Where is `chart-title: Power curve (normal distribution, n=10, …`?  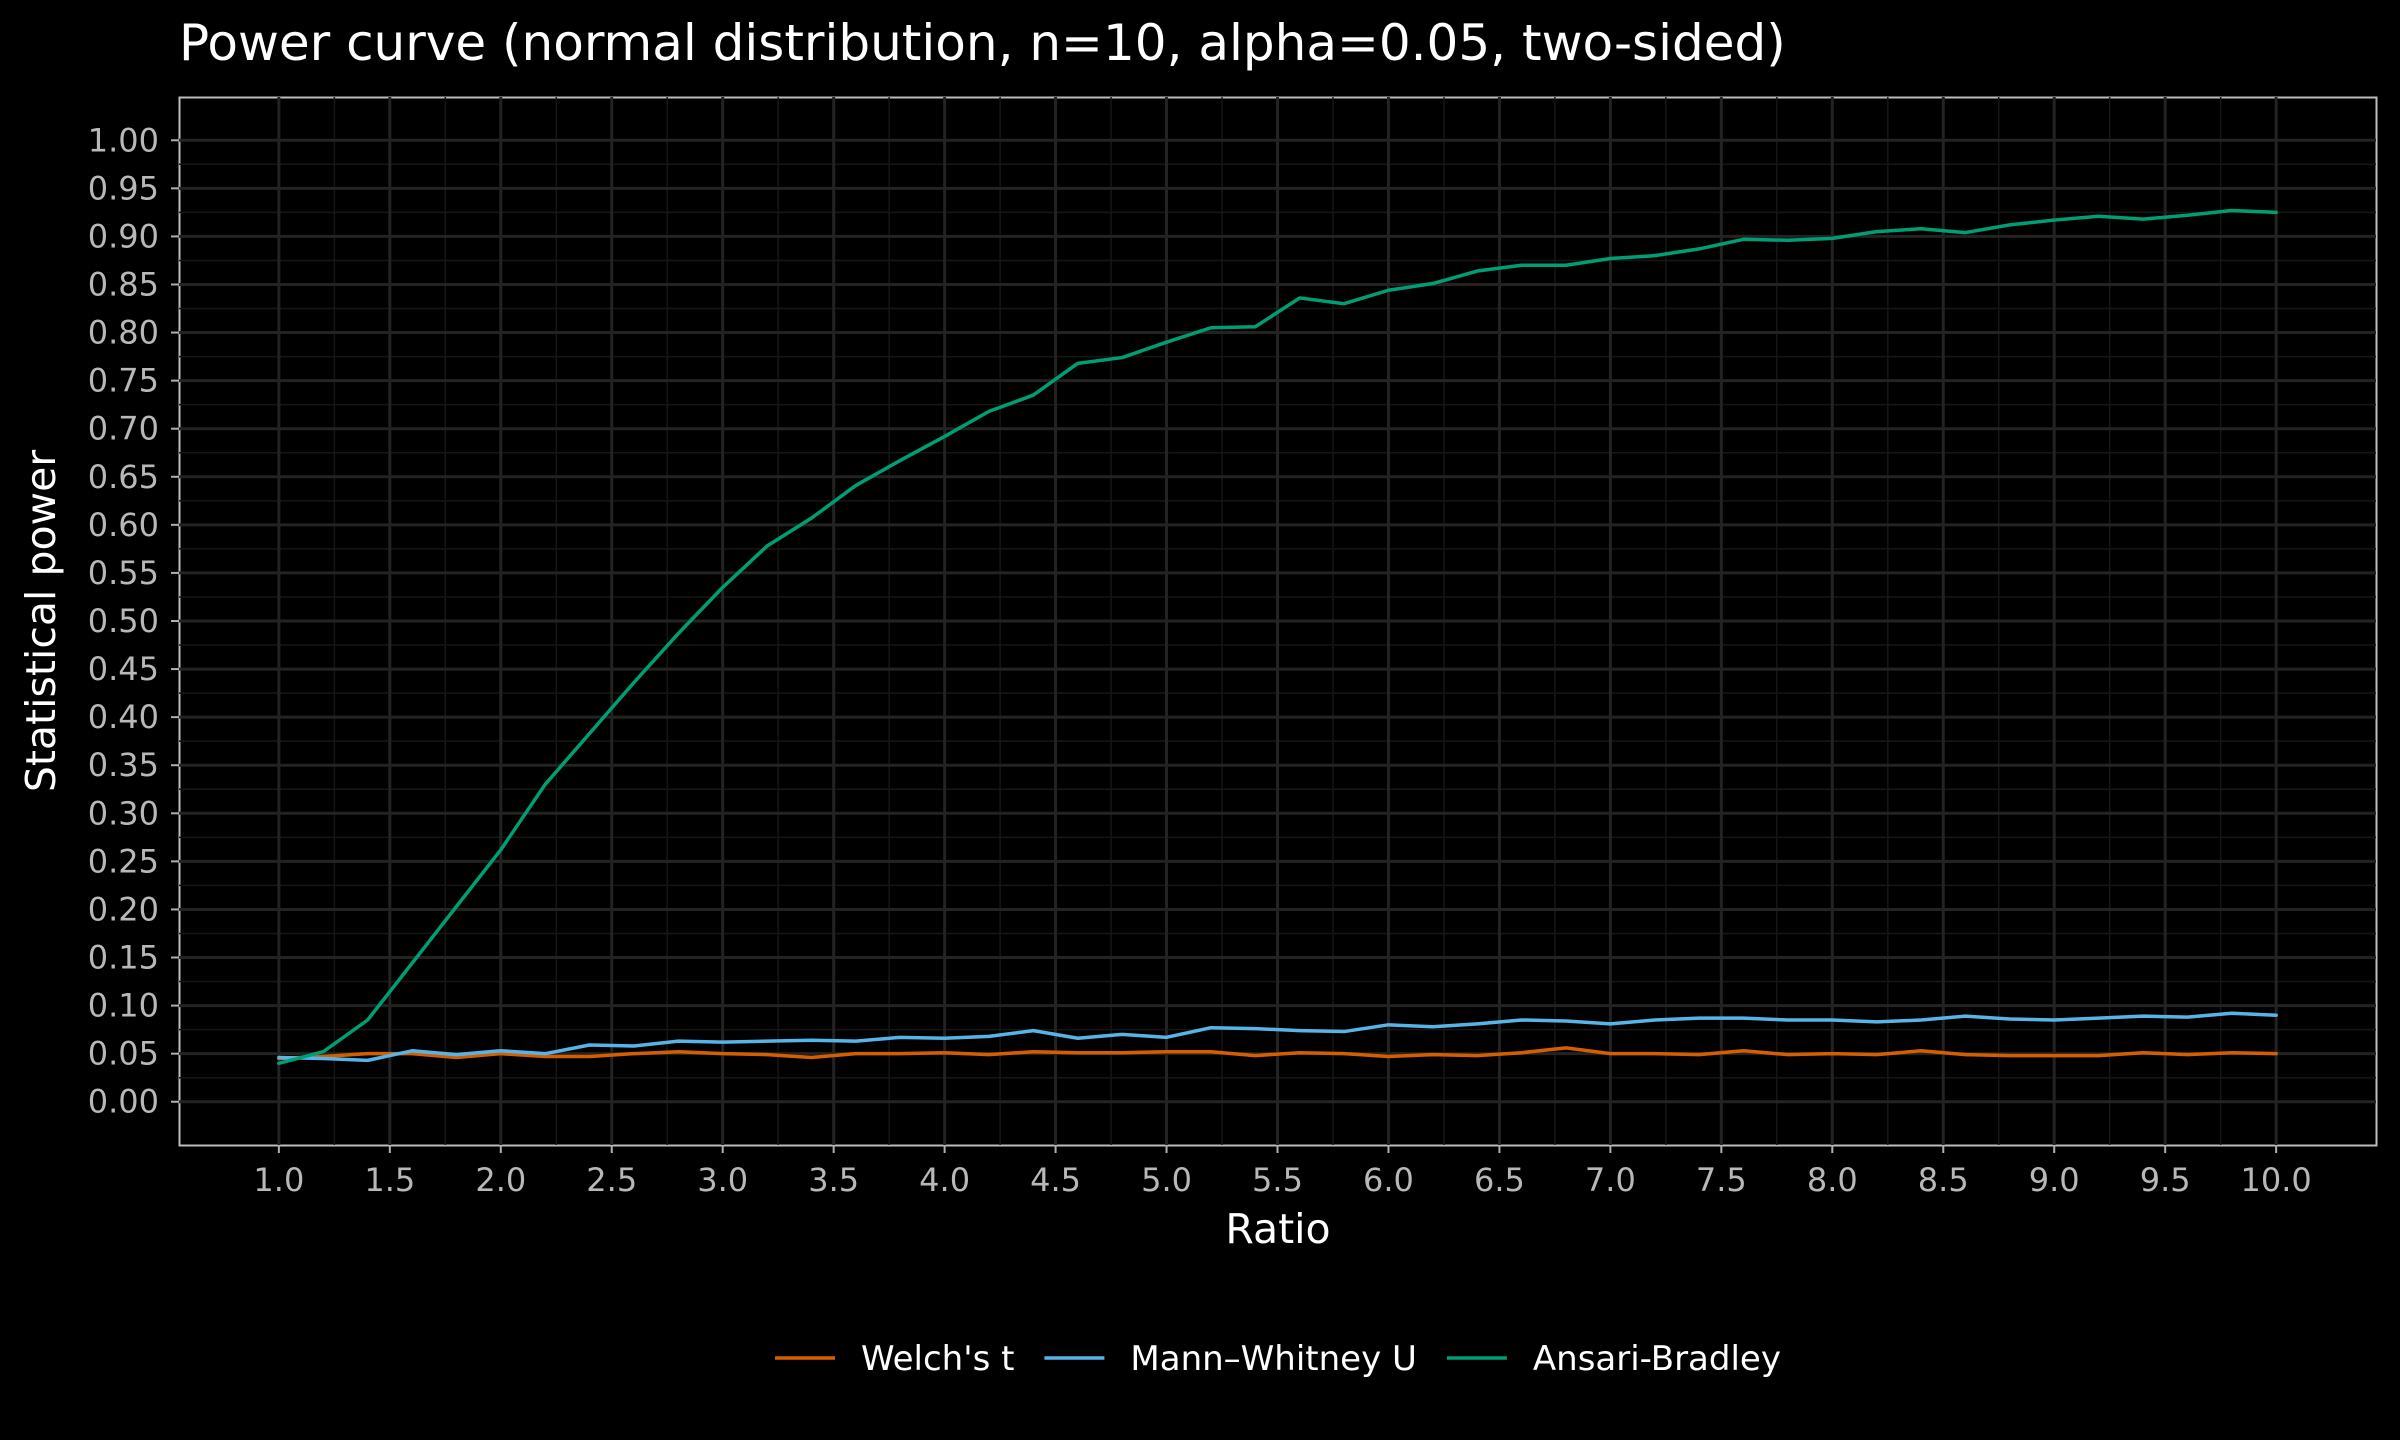 chart-title: Power curve (normal distribution, n=10, … is located at coordinates (982, 43).